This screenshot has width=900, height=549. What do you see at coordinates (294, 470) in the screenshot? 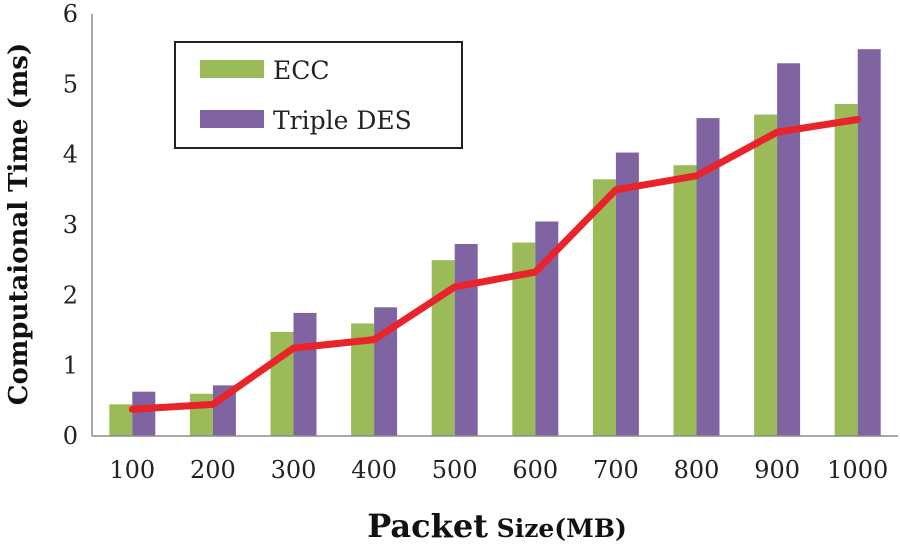
I see `x-tick-label: 300` at bounding box center [294, 470].